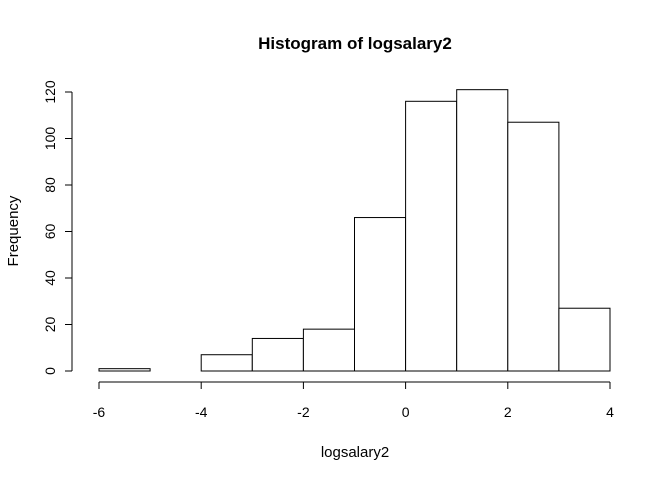  I want to click on y-axis-label: Frequency, so click(13, 230).